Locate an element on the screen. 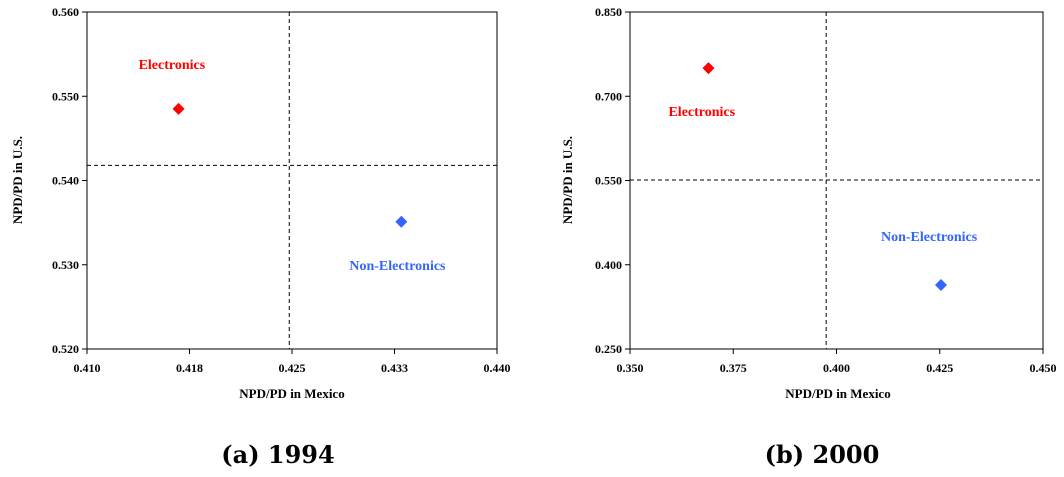  x-axis-title-a: NPD/PD in Mexico is located at coordinates (291, 393).